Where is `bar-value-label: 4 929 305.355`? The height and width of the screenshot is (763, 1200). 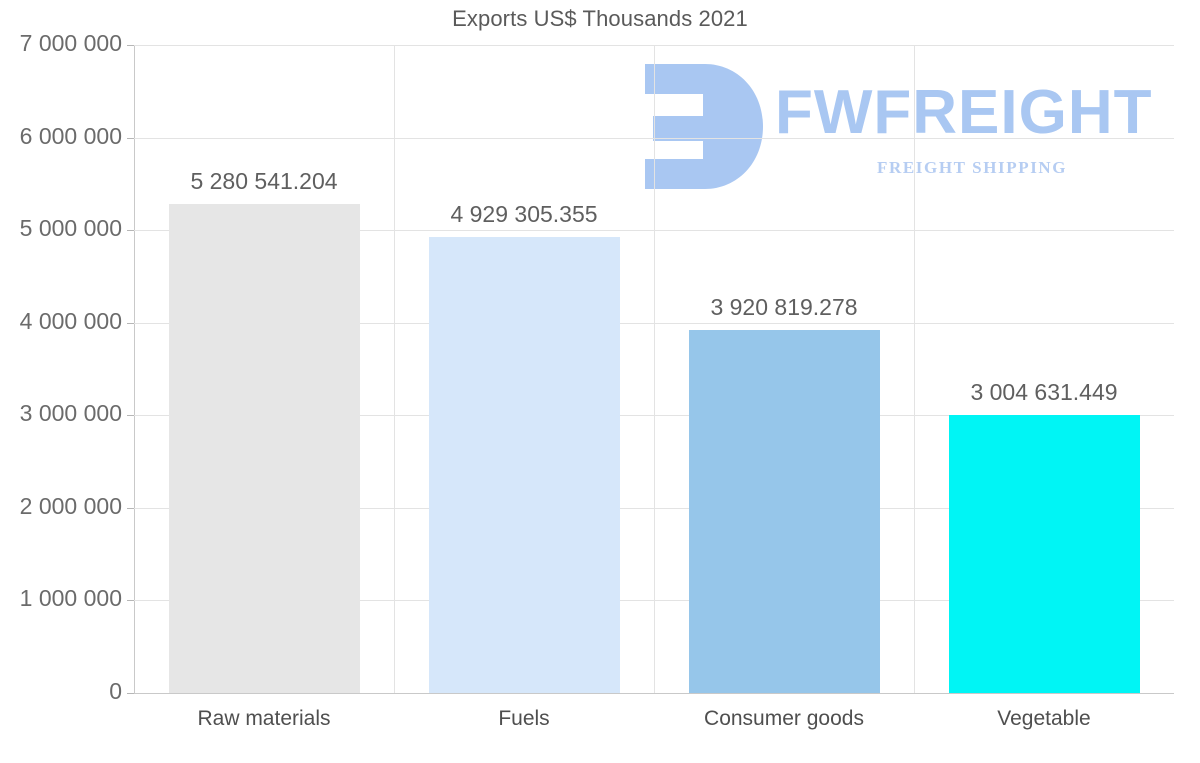 bar-value-label: 4 929 305.355 is located at coordinates (524, 214).